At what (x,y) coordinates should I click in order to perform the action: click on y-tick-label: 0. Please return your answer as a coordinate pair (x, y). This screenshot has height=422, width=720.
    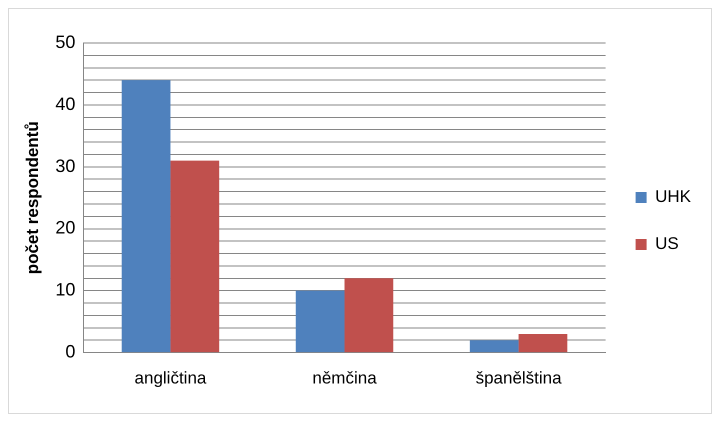
    Looking at the image, I should click on (70, 352).